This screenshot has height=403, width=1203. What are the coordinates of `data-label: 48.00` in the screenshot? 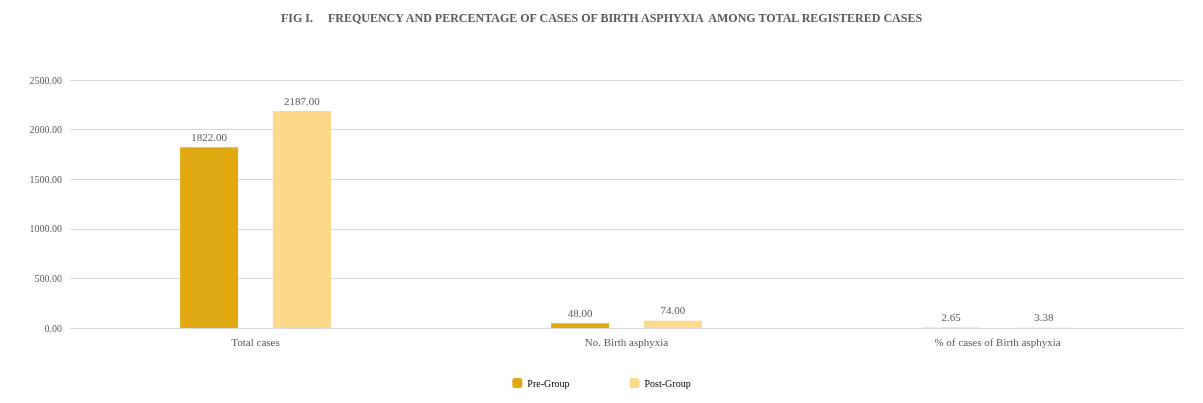 It's located at (580, 312).